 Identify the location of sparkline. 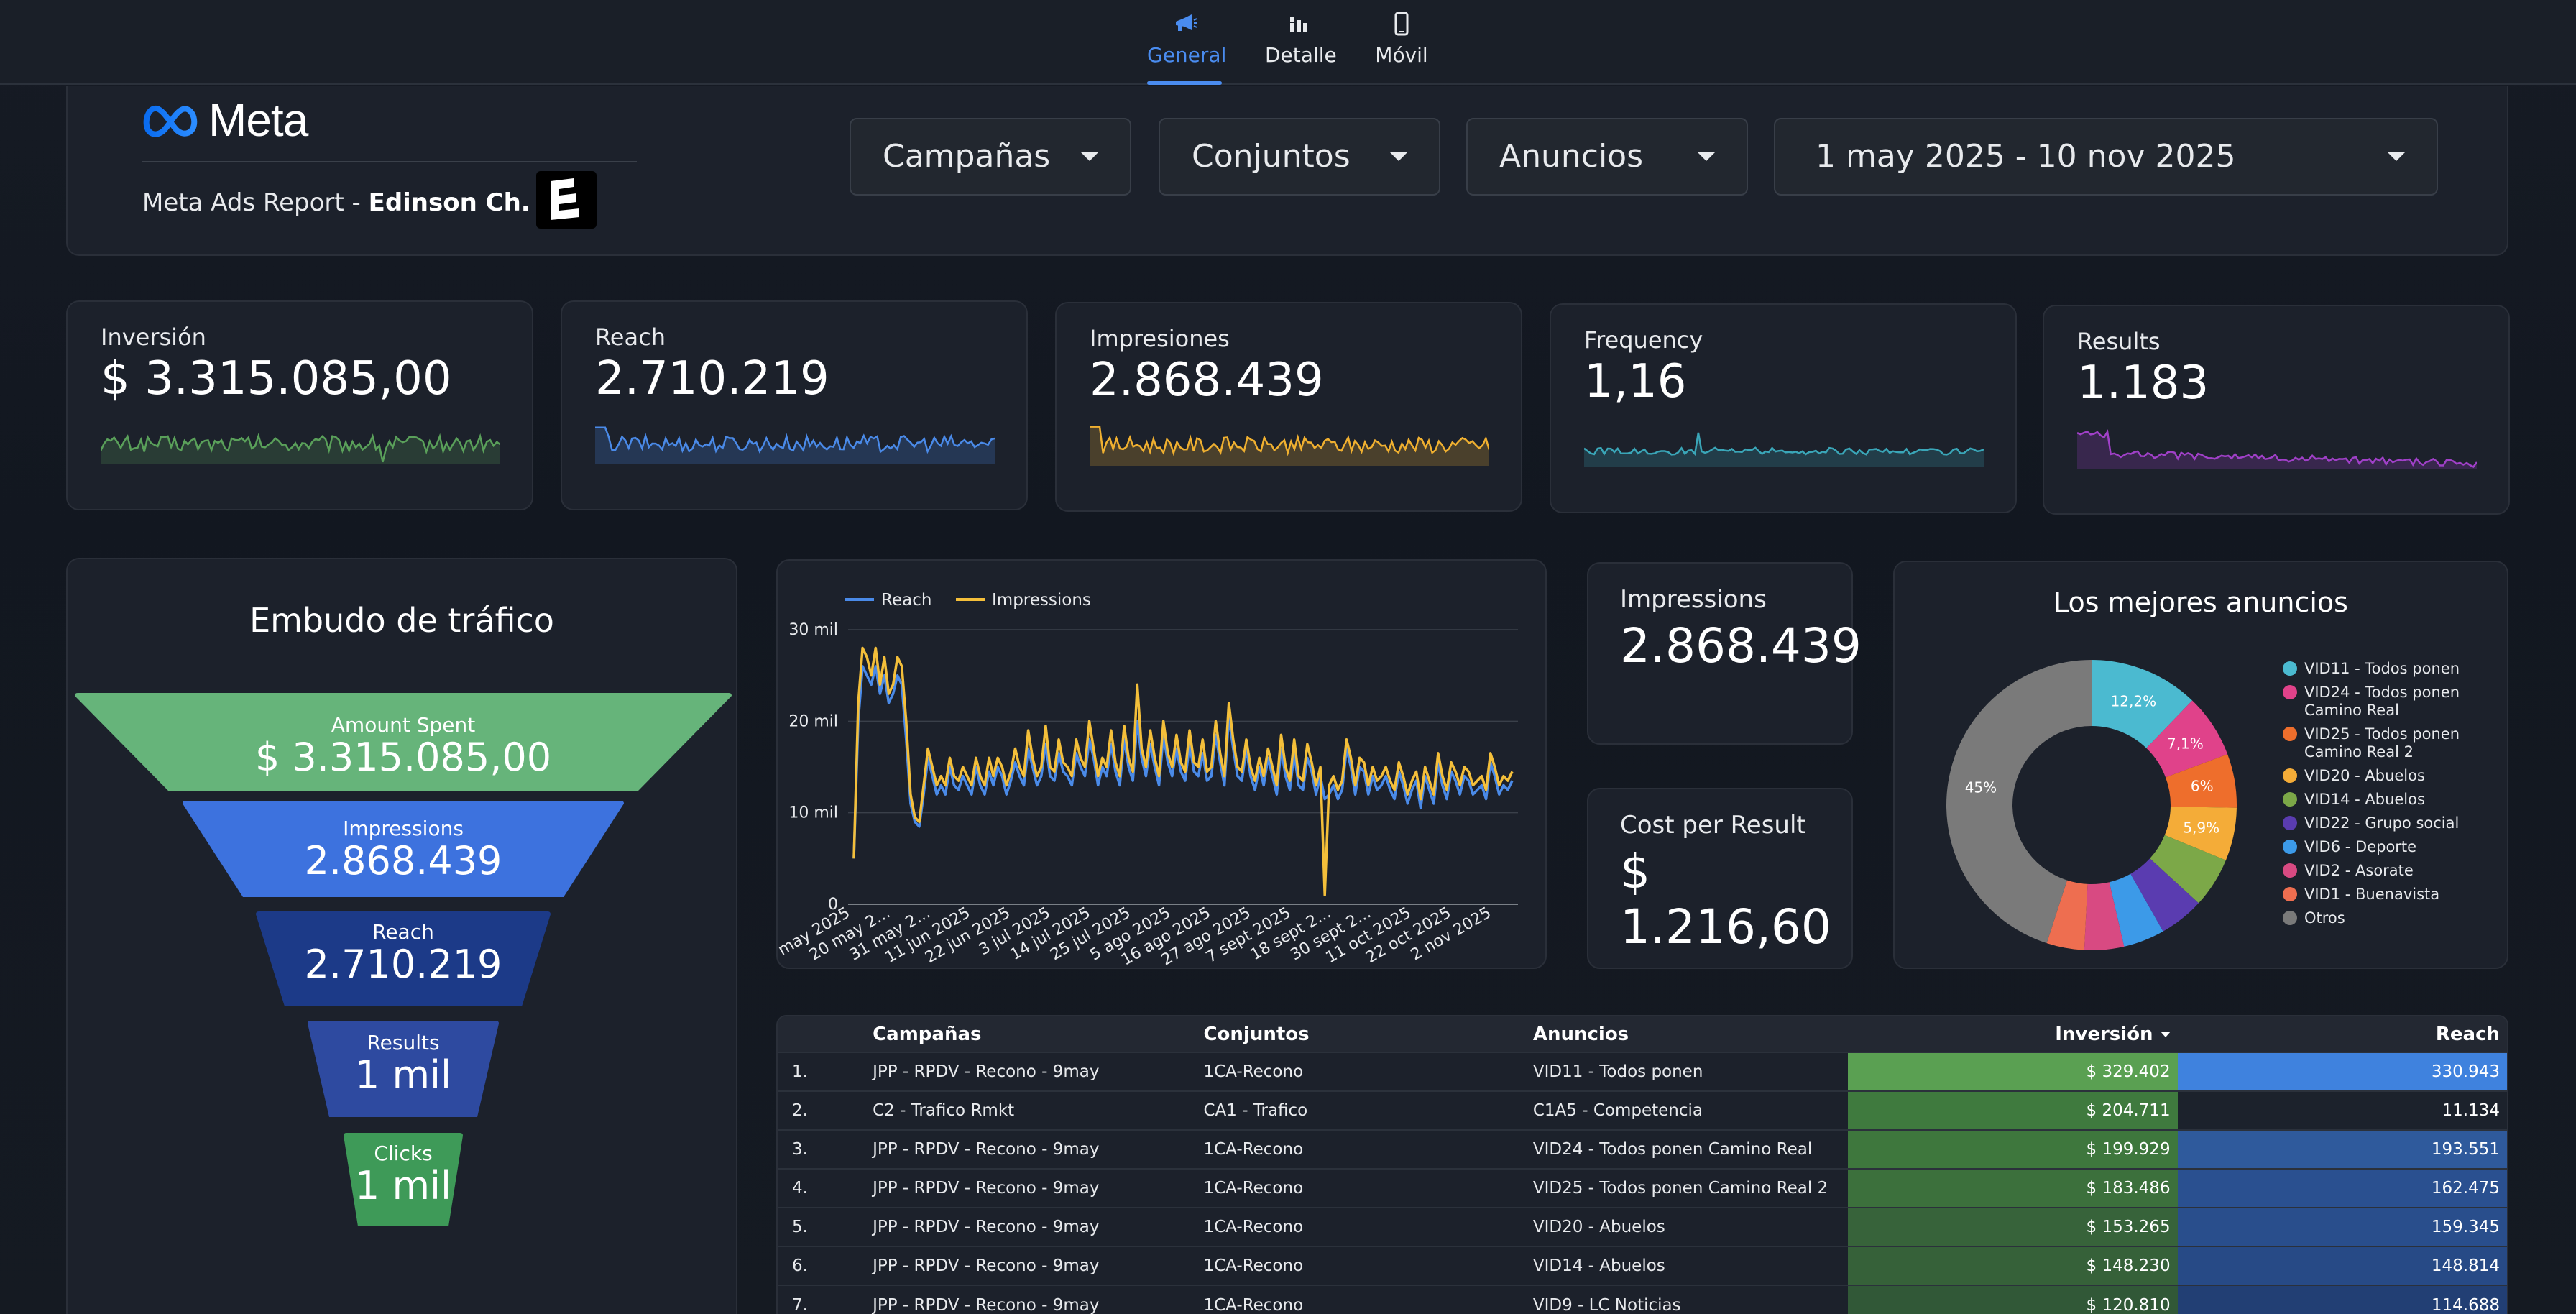
(1784, 450).